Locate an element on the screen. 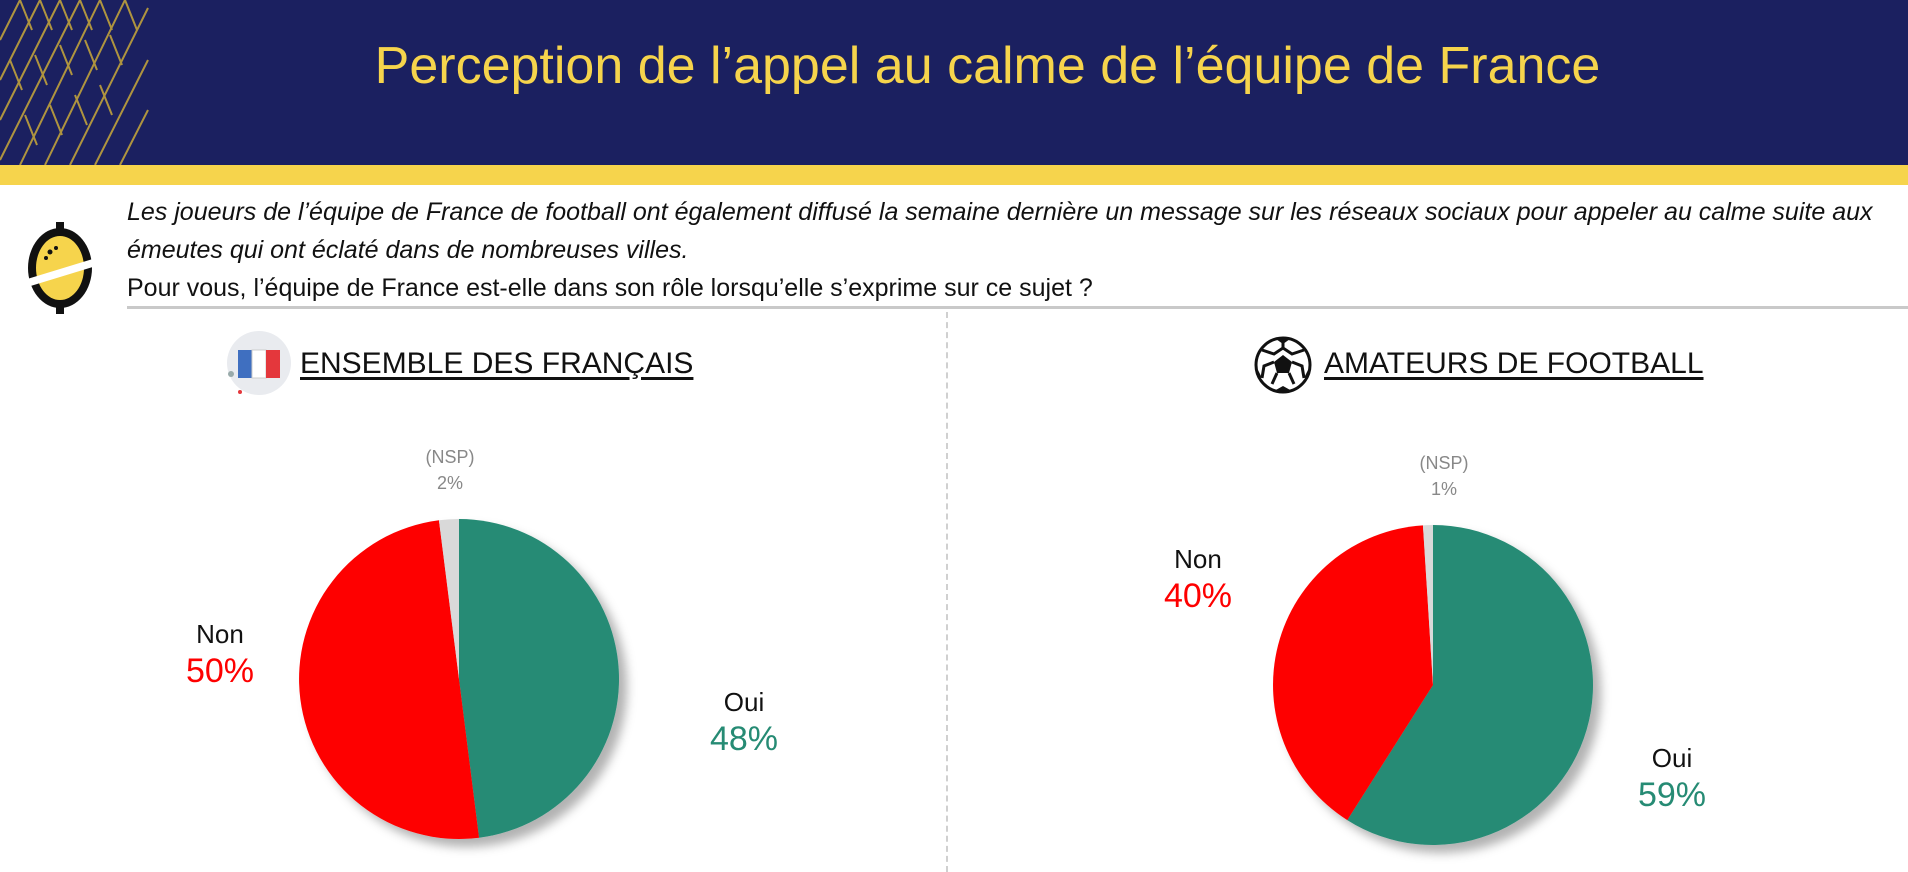 The height and width of the screenshot is (872, 1908). oui-value: 59% is located at coordinates (1672, 795).